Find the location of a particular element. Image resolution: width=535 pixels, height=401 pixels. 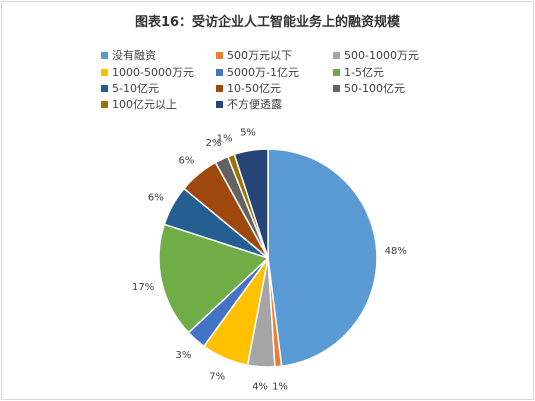

legend-label: 1-5亿元 is located at coordinates (364, 72).